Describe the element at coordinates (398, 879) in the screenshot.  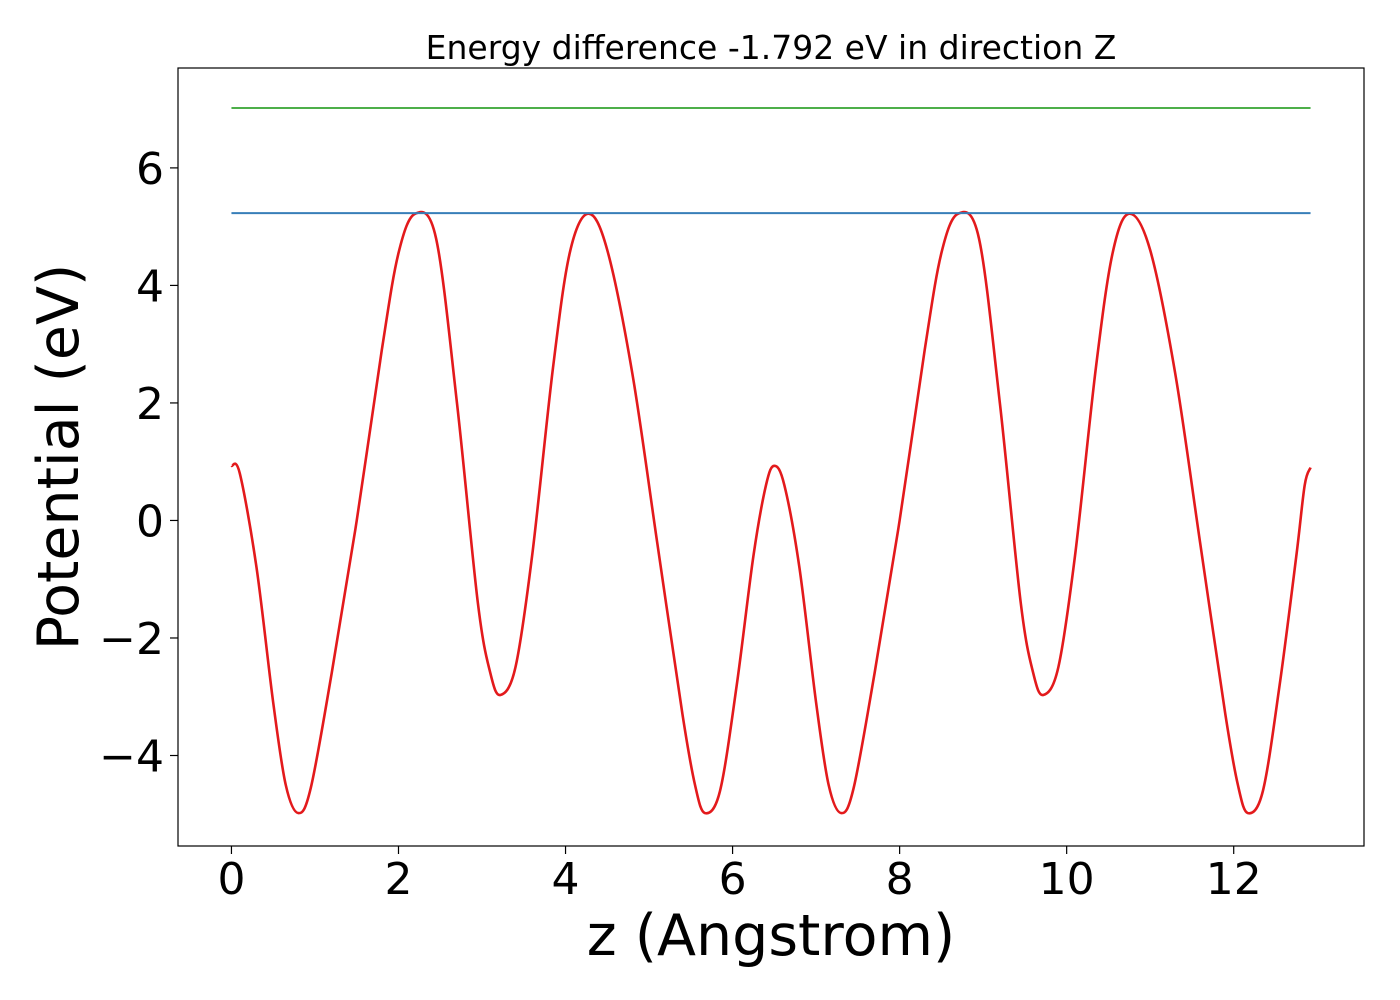
I see `x-tick-label: 2` at that location.